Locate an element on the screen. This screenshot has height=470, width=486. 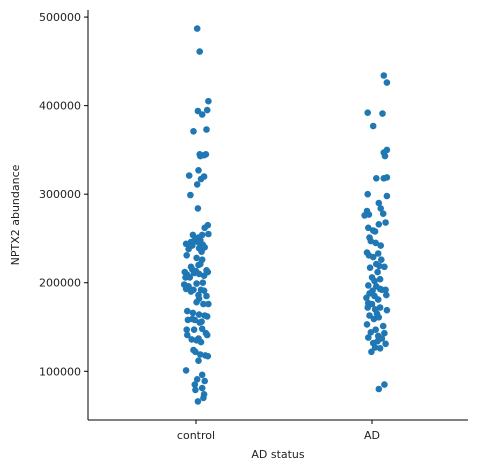
x-axis-title: AD status is located at coordinates (278, 454).